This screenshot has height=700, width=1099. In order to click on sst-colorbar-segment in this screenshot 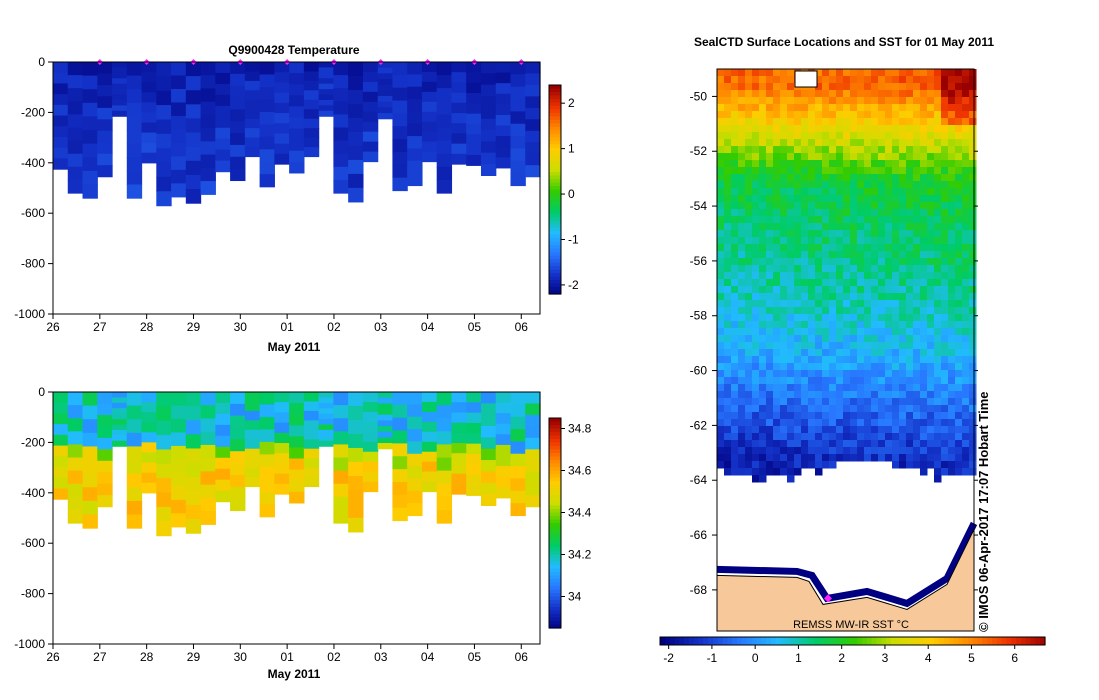, I will do `click(764, 641)`.